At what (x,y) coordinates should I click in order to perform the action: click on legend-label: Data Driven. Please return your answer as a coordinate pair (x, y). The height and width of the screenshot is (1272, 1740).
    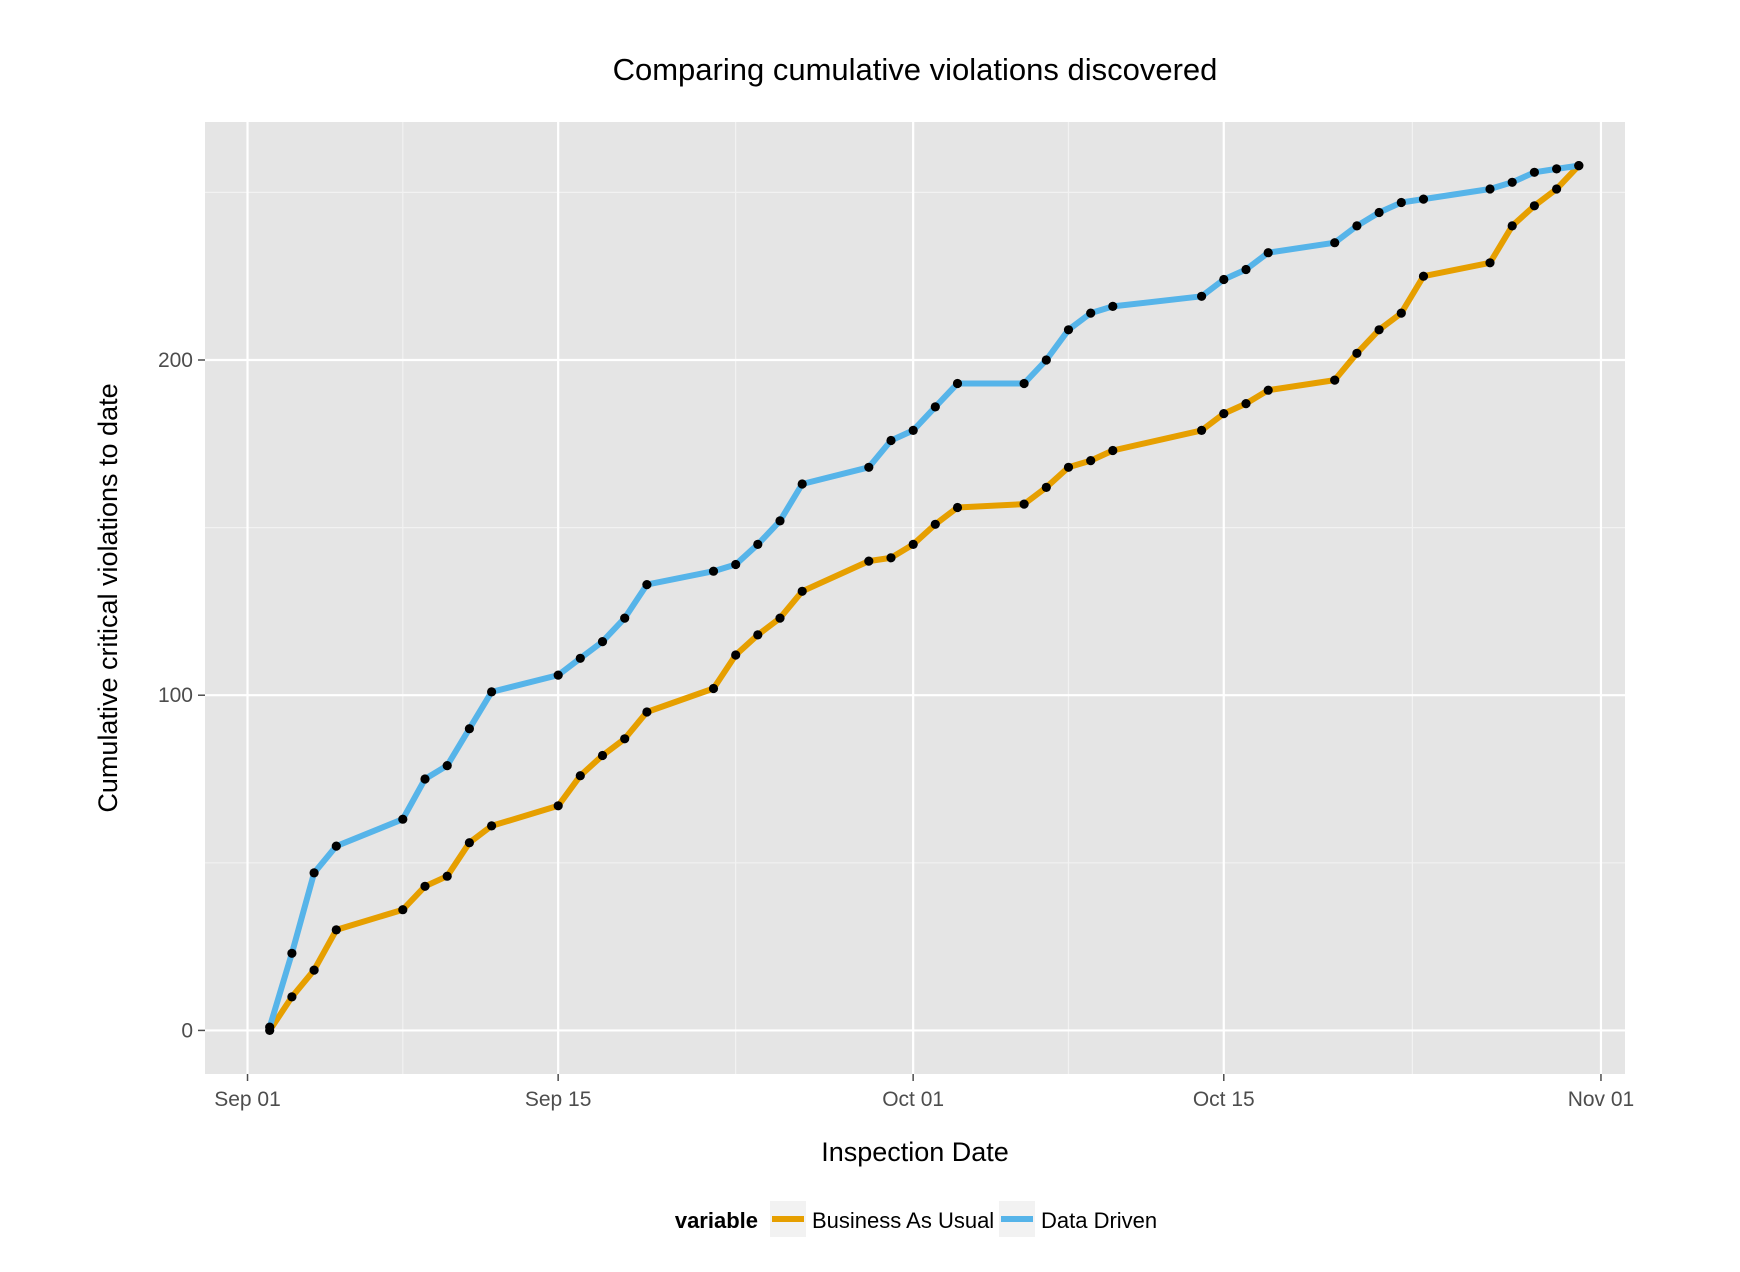
    Looking at the image, I should click on (1099, 1220).